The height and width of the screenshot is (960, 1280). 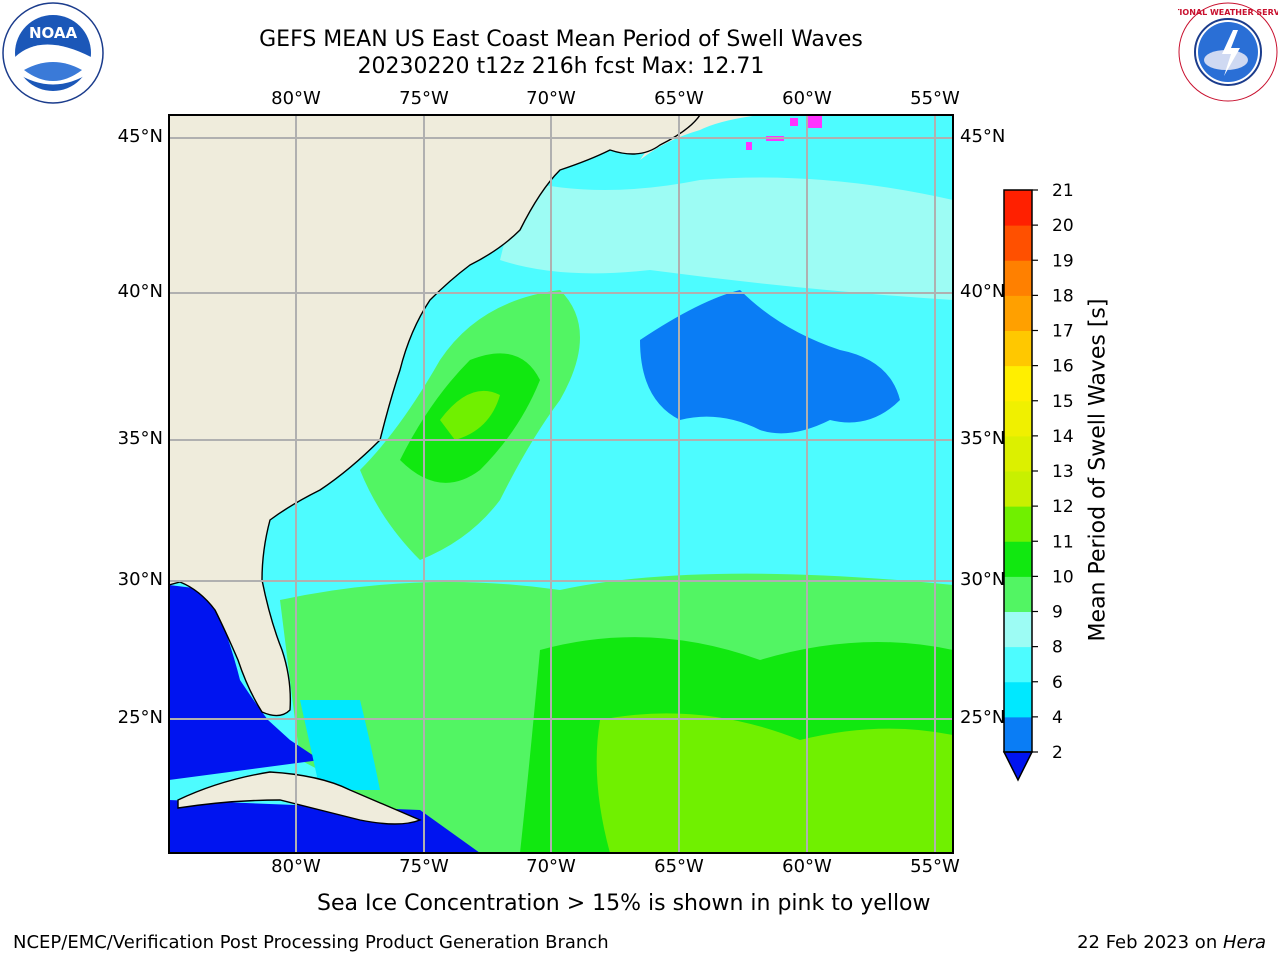 What do you see at coordinates (140, 291) in the screenshot?
I see `lat-tick-left: 40°N` at bounding box center [140, 291].